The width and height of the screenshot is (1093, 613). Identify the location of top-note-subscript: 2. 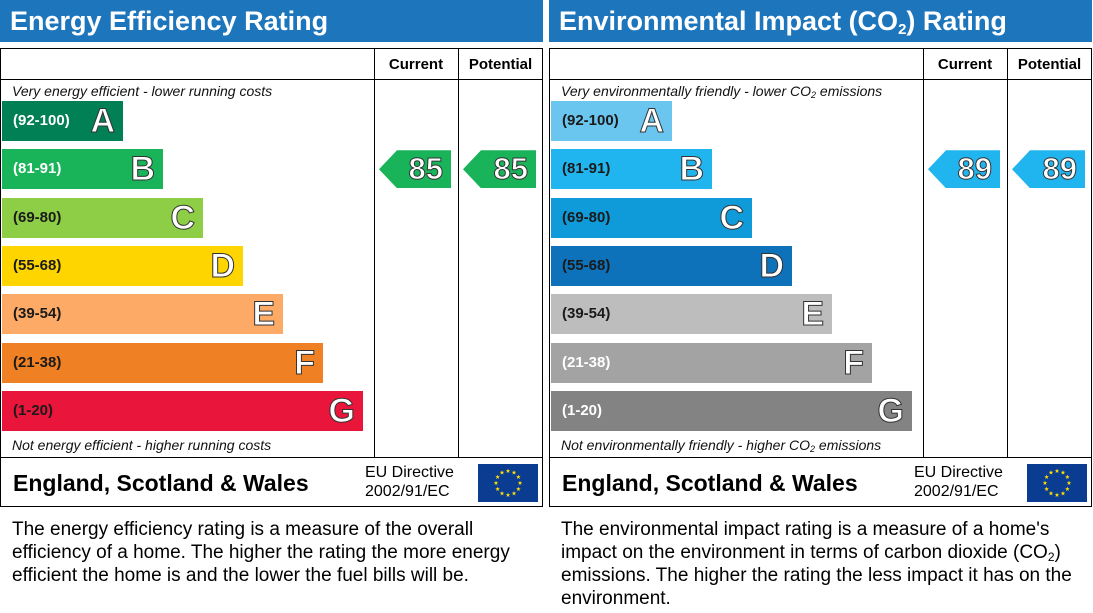
(814, 95).